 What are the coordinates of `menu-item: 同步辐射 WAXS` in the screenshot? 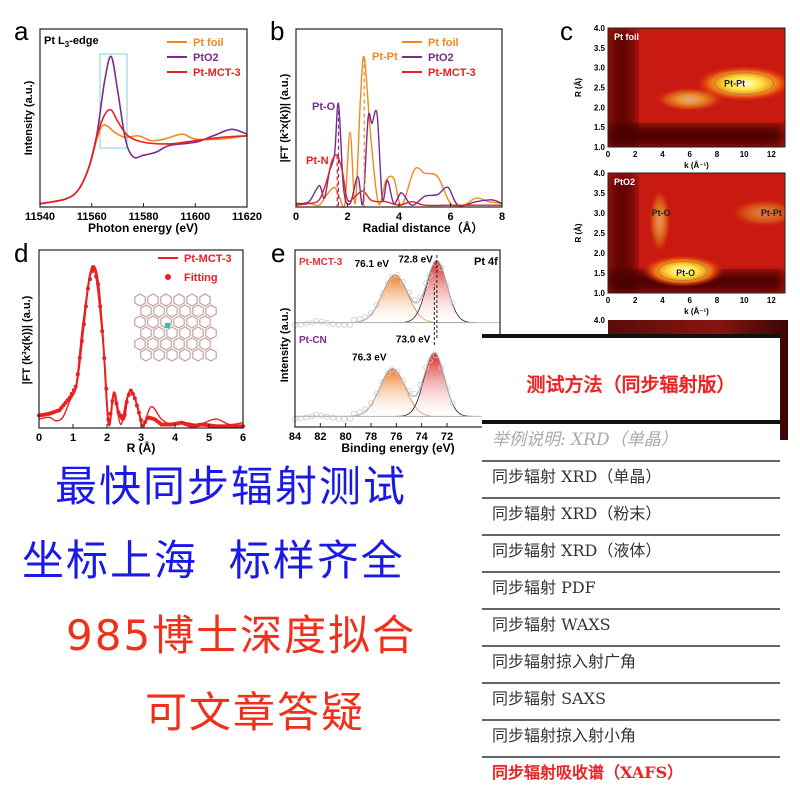 It's located at (631, 626).